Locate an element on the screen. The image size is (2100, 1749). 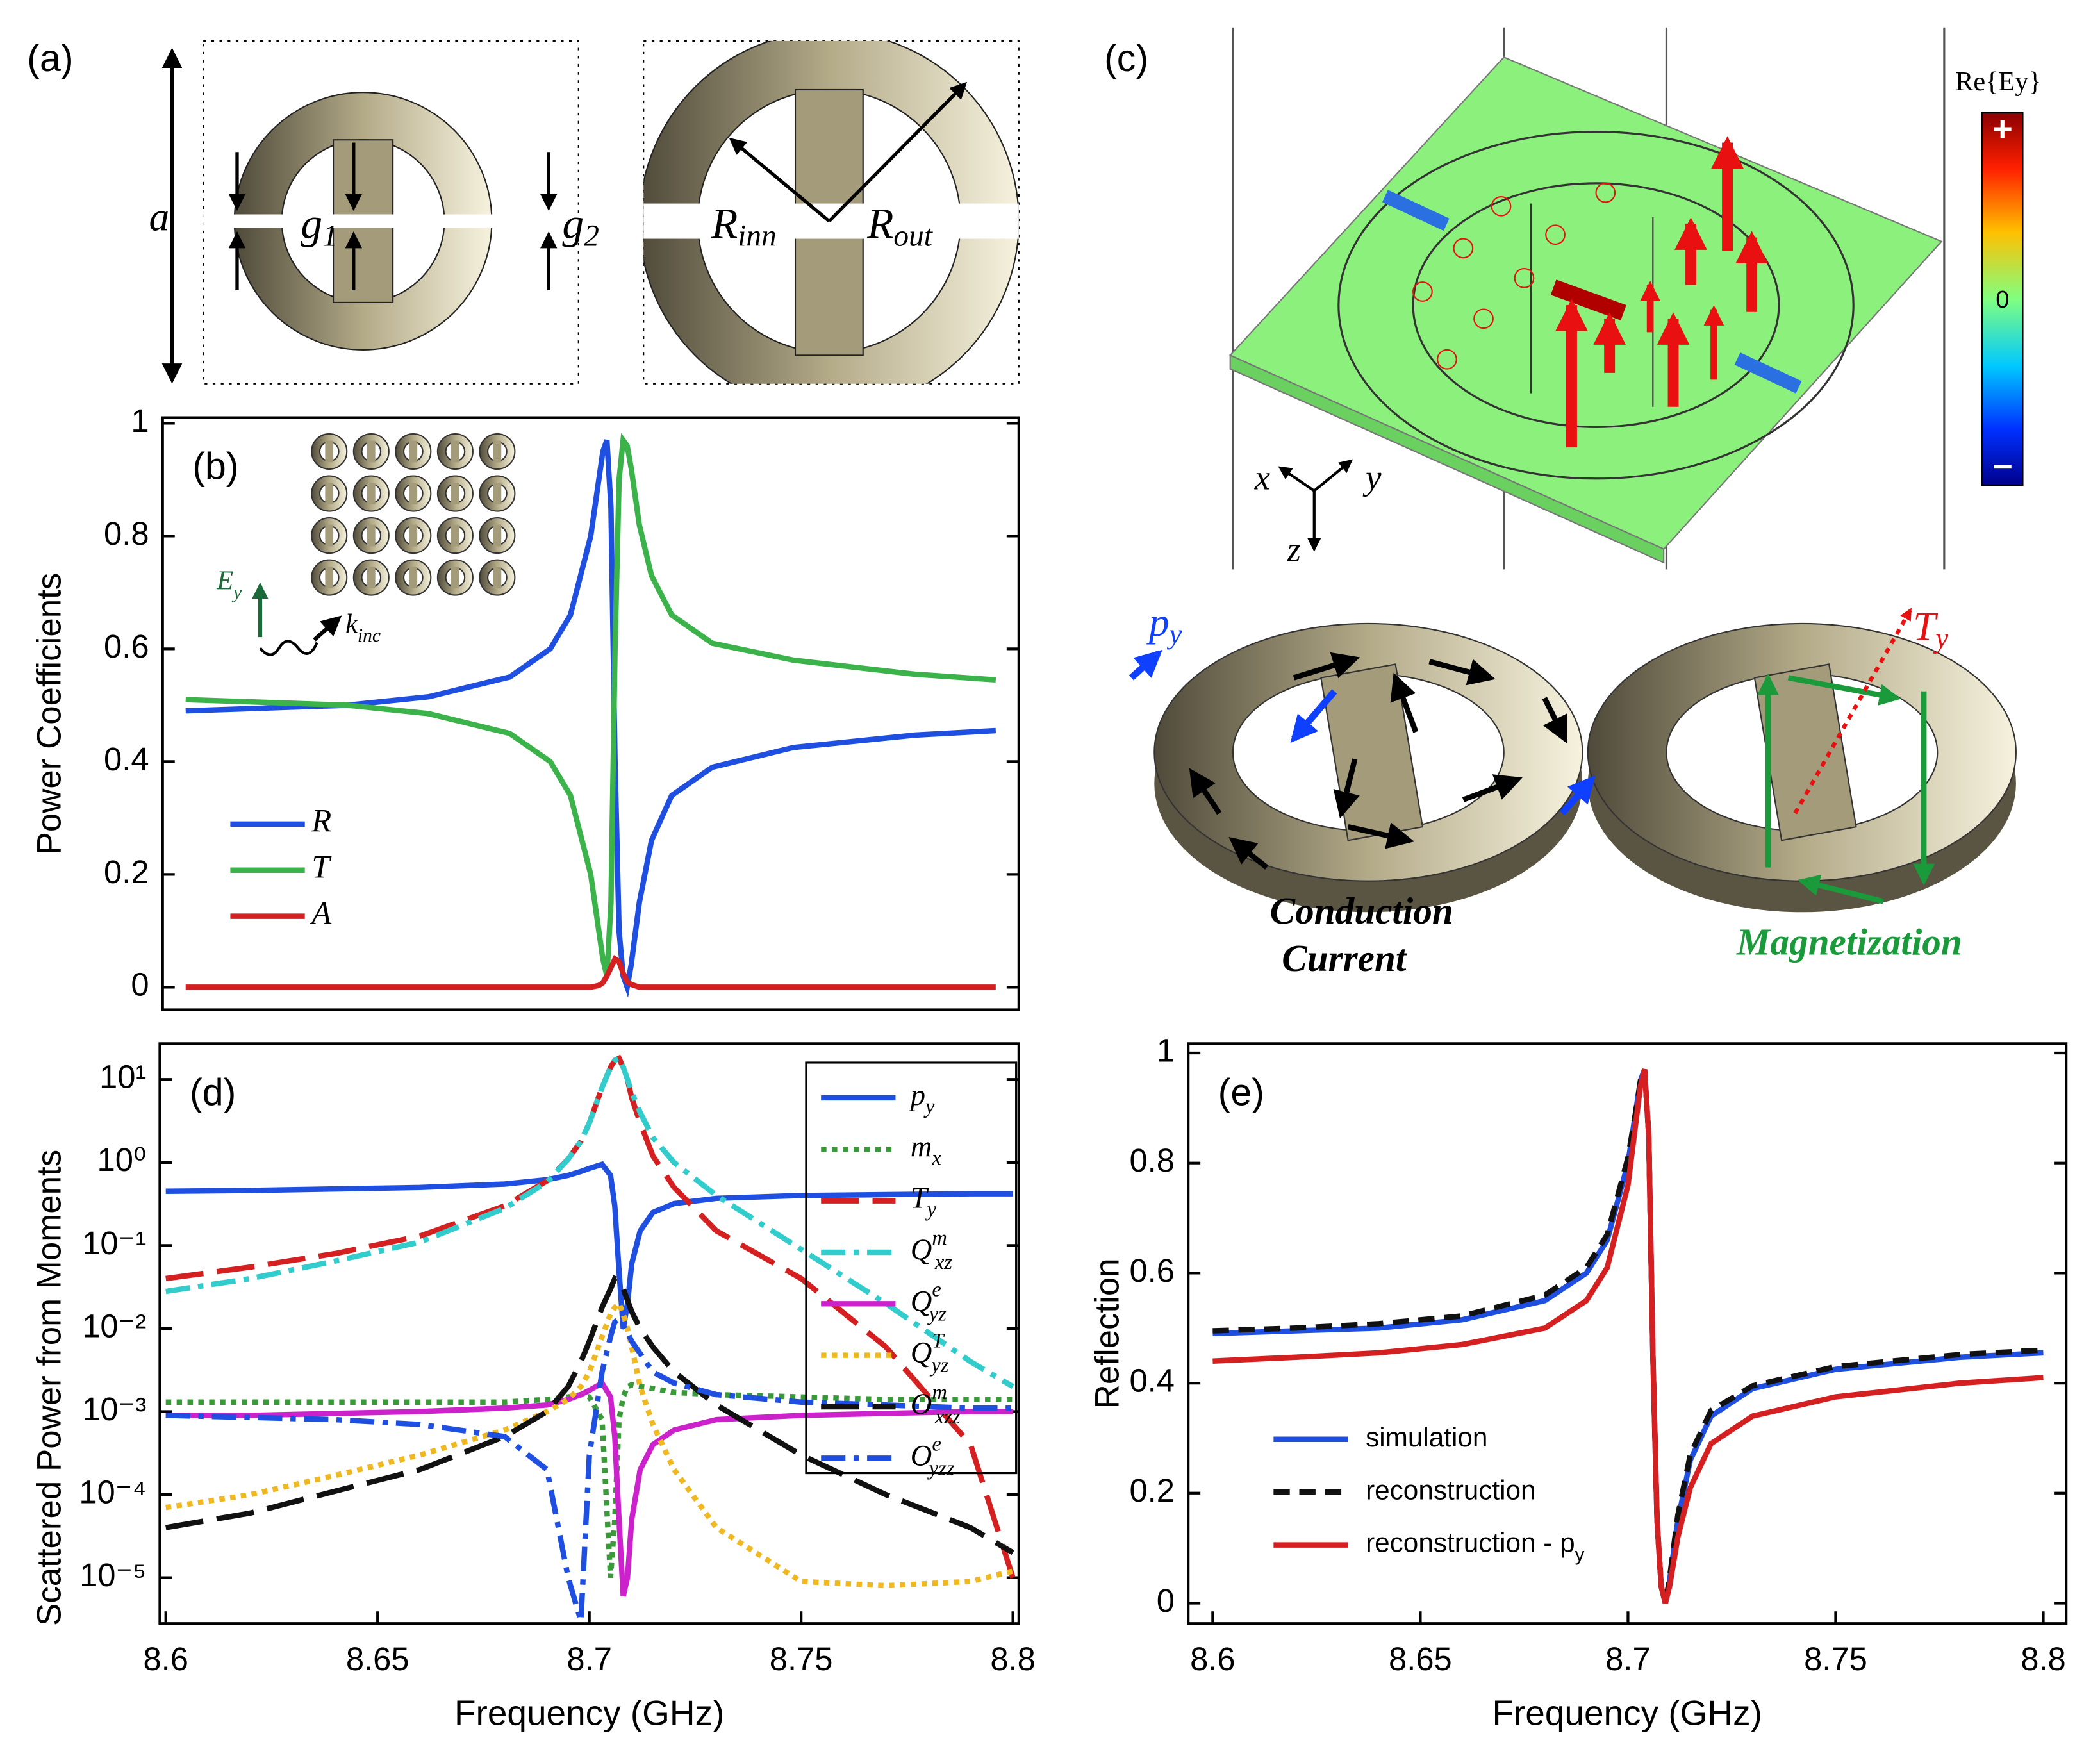
y-tick-label: 10⁻² is located at coordinates (114, 1325).